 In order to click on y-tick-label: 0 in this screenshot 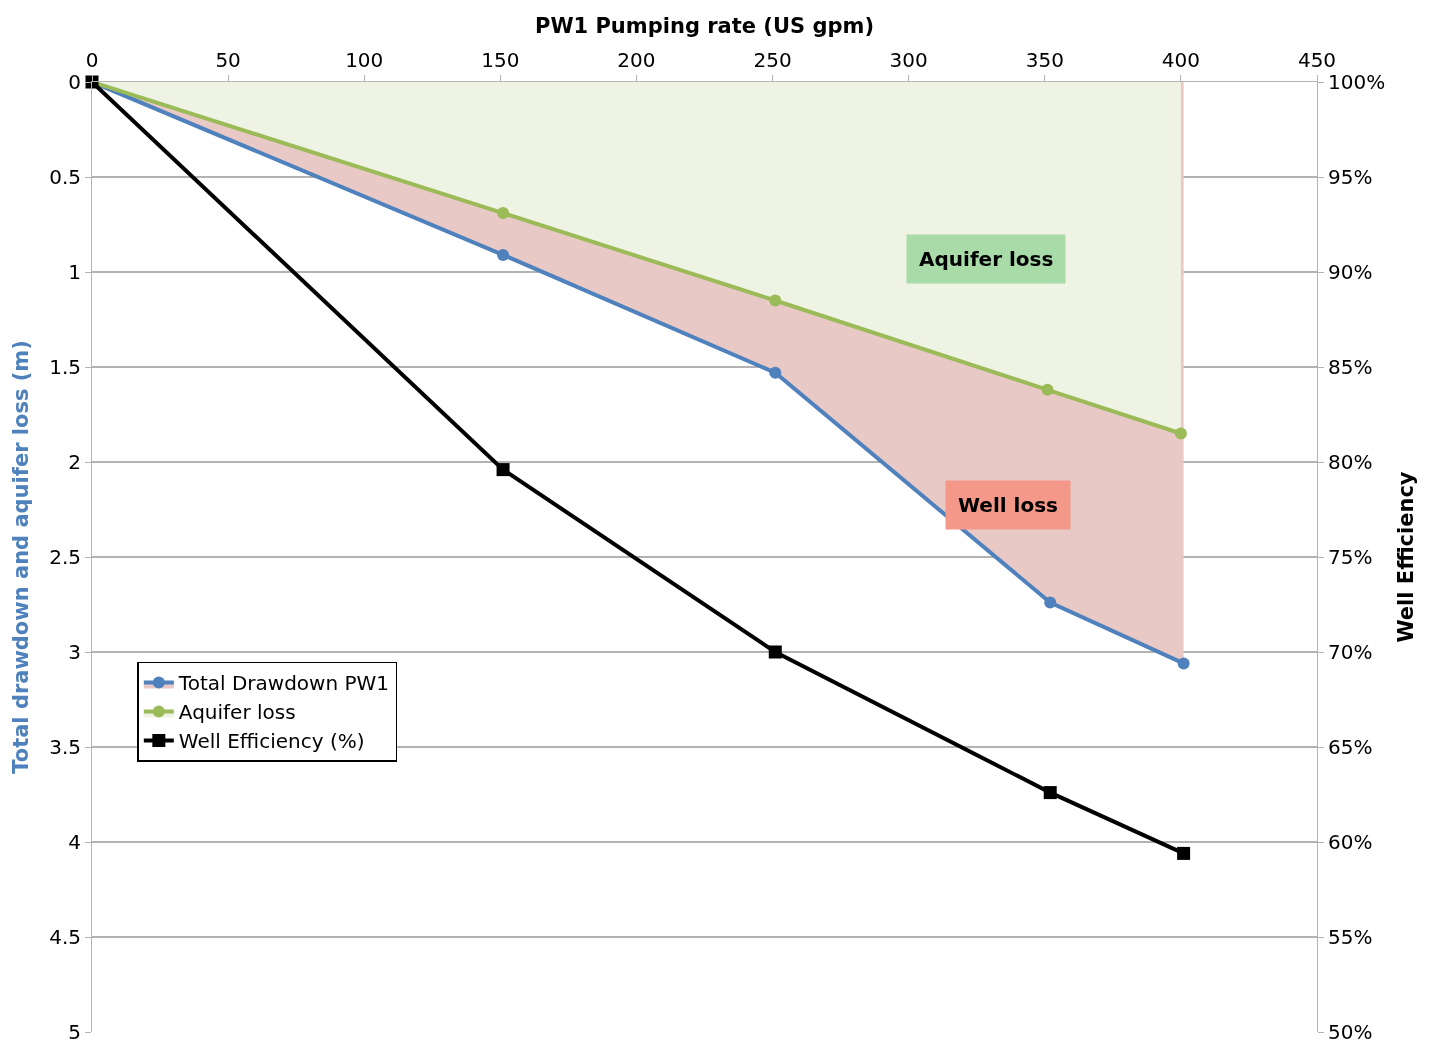, I will do `click(74, 82)`.